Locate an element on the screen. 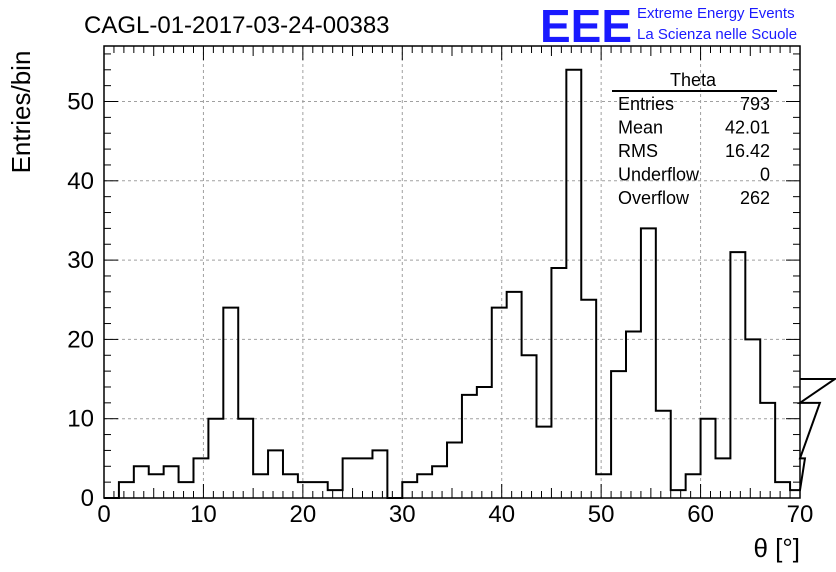  x-axis-label: θ [°] is located at coordinates (776, 548).